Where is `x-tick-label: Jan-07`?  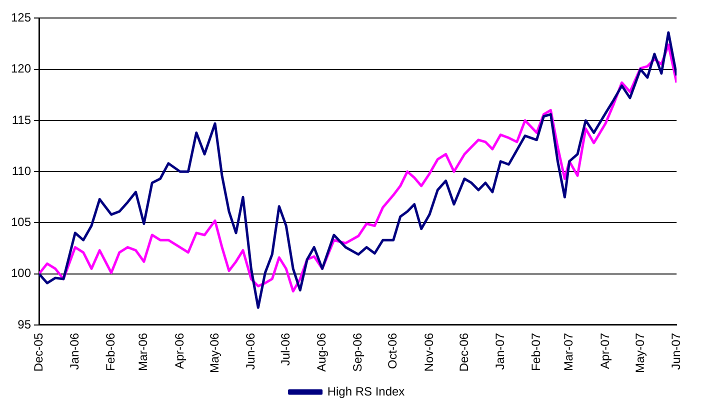 x-tick-label: Jan-07 is located at coordinates (499, 351).